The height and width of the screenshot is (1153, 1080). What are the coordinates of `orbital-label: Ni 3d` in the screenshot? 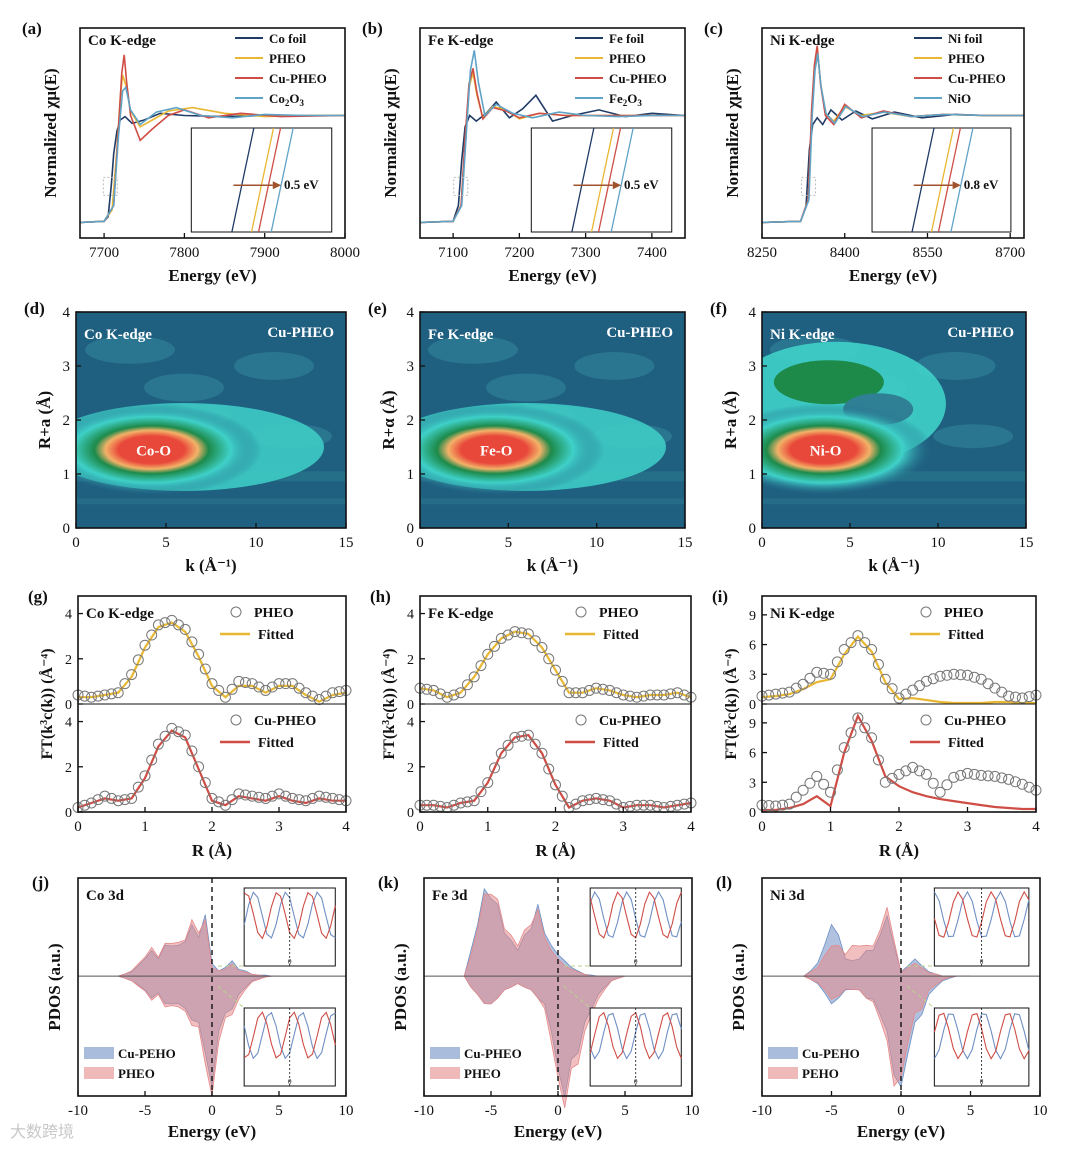 It's located at (787, 896).